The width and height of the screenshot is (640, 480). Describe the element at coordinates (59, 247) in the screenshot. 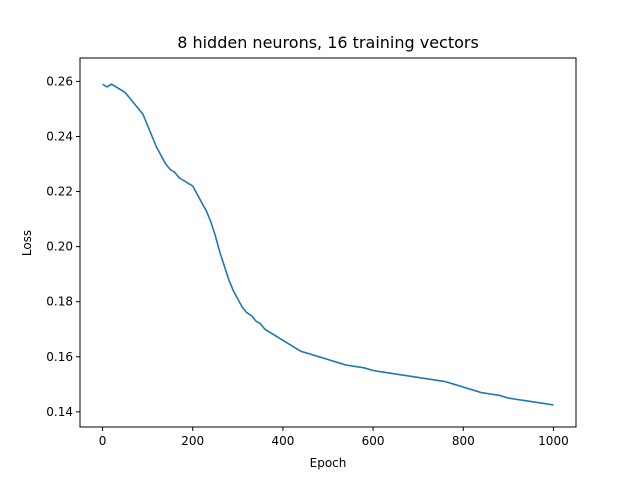

I see `y-tick-label: 0.20` at that location.